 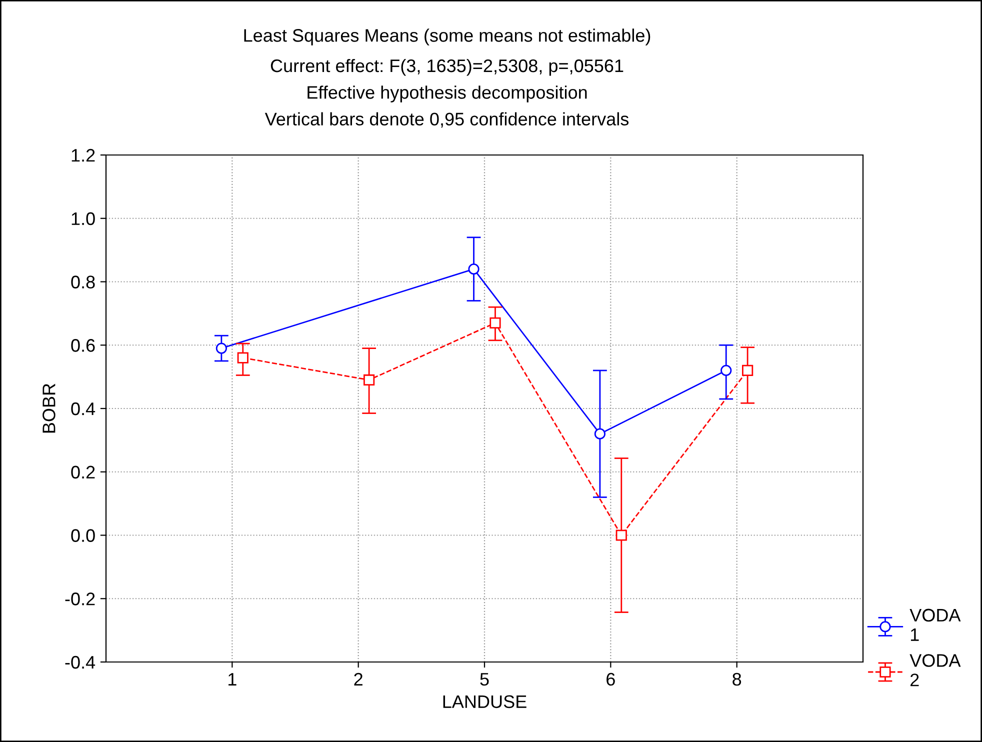 I want to click on x-axis-title: LANDUSE, so click(x=484, y=701).